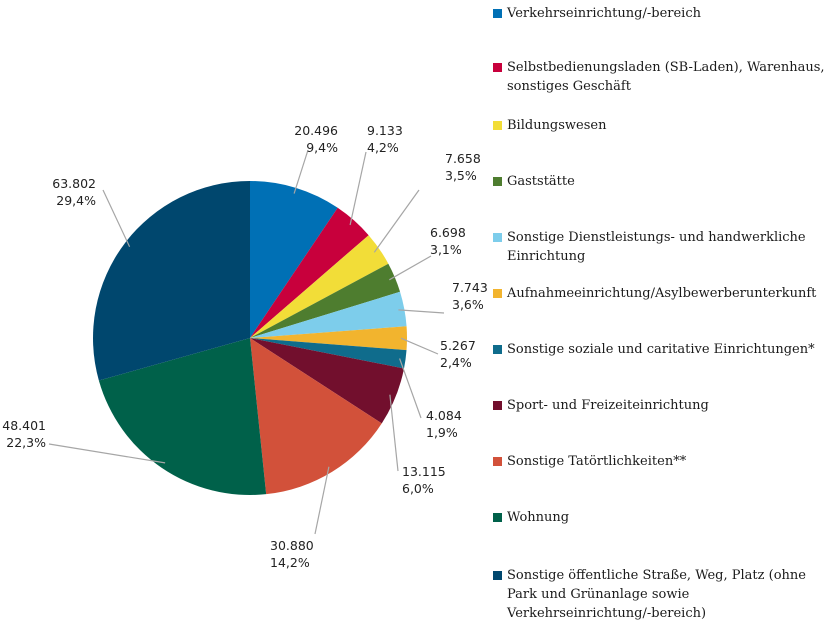  What do you see at coordinates (24, 434) in the screenshot?
I see `data-label: 48.401 22,3%` at bounding box center [24, 434].